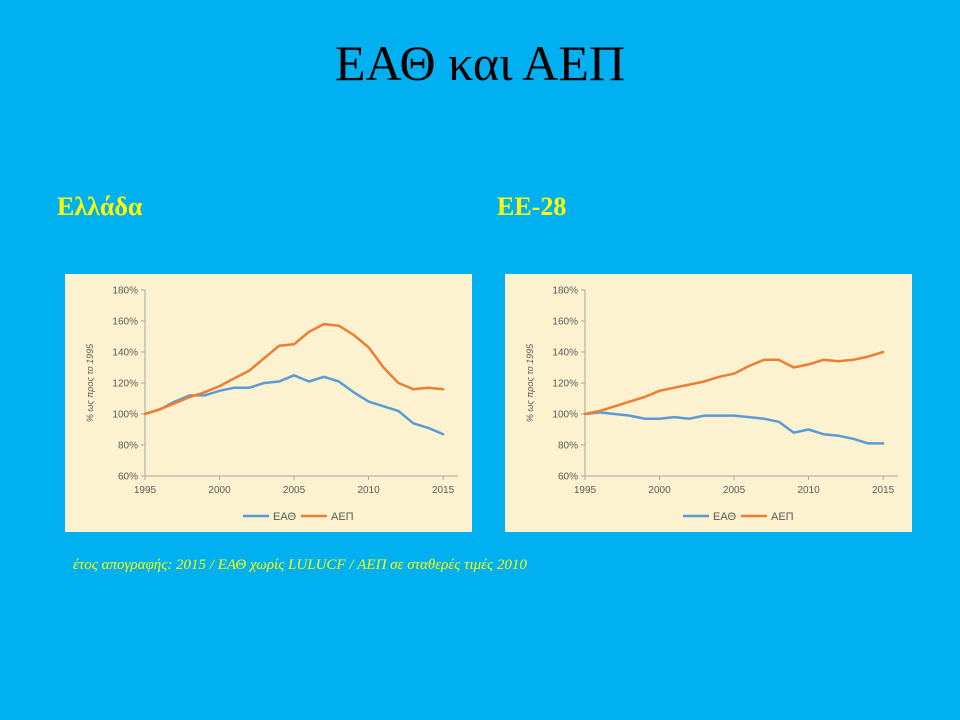 The image size is (960, 720). What do you see at coordinates (532, 206) in the screenshot?
I see `chart-title-eu28: ΕΕ-28` at bounding box center [532, 206].